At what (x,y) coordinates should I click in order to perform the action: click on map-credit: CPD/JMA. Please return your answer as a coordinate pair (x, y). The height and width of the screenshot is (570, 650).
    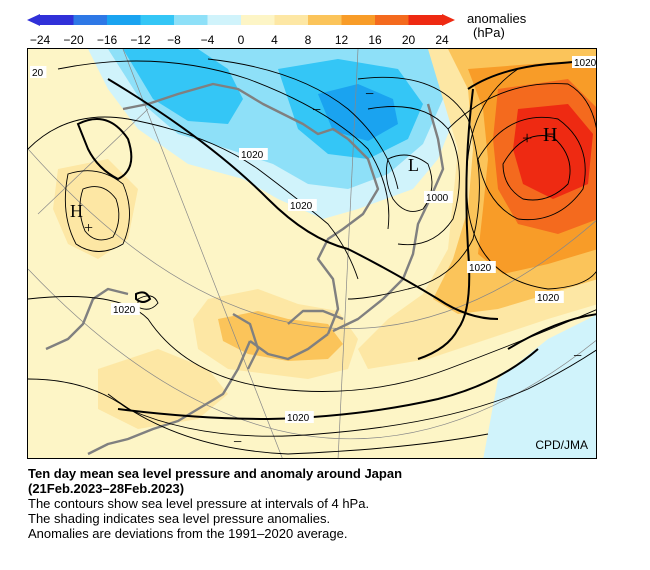
    Looking at the image, I should click on (561, 445).